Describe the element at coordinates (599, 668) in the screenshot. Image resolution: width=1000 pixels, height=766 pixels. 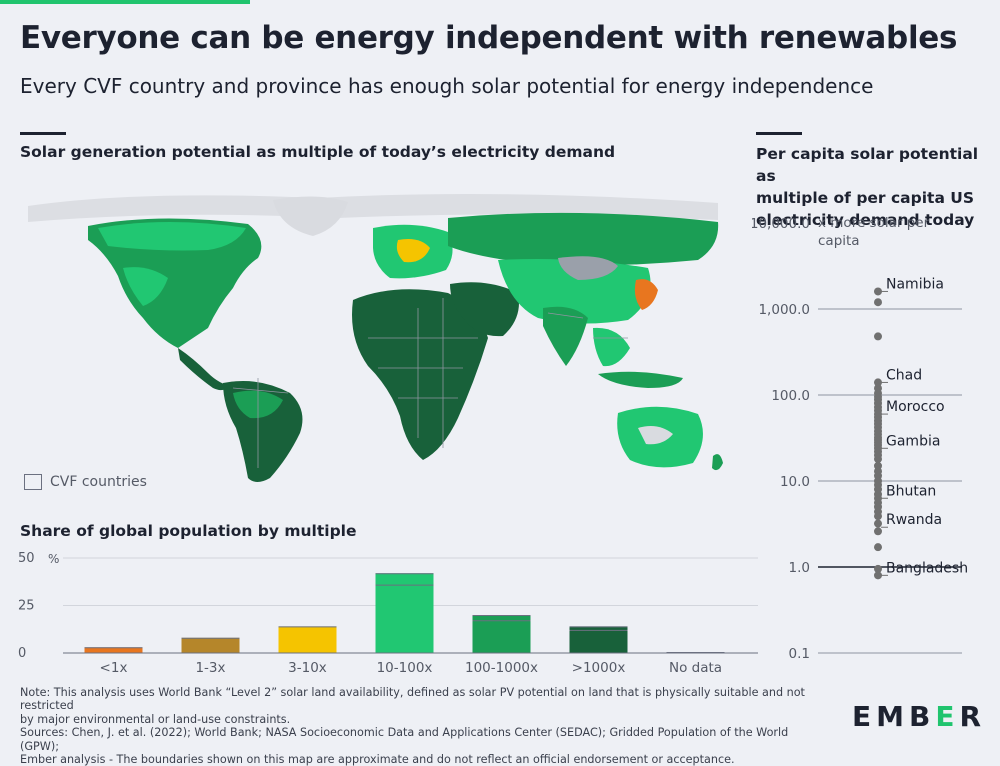
I see `bar-category-label: >1000x` at that location.